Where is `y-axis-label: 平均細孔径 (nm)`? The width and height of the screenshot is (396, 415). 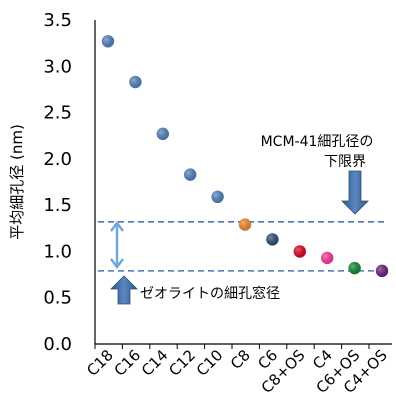 y-axis-label: 平均細孔径 (nm) is located at coordinates (17, 182).